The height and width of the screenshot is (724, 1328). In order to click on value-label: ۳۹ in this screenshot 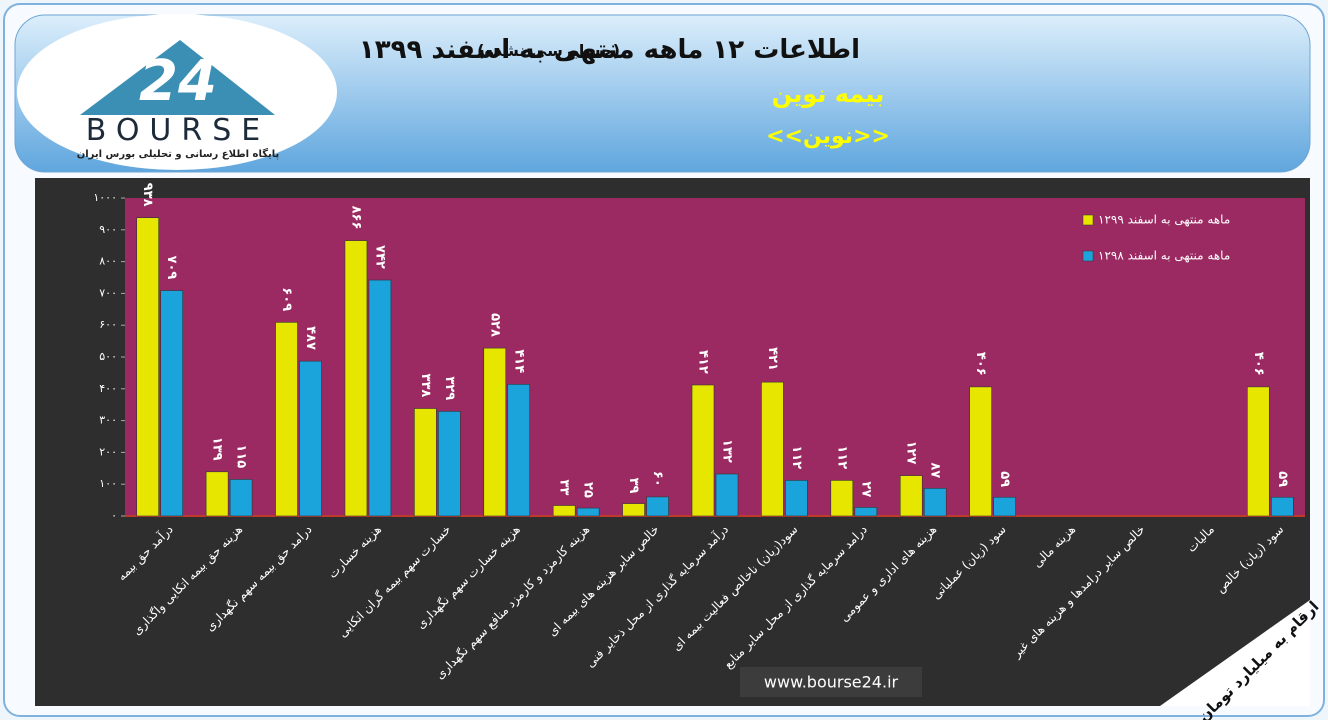, I will do `click(633, 486)`.